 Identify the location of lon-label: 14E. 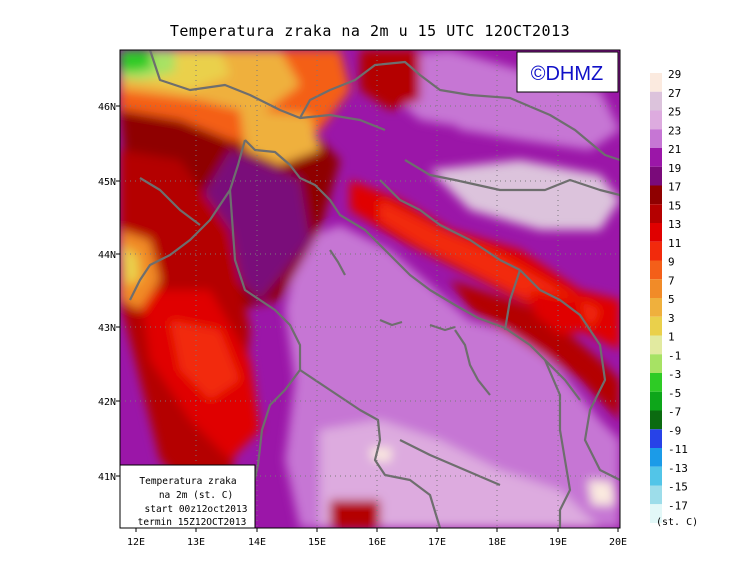
(257, 542).